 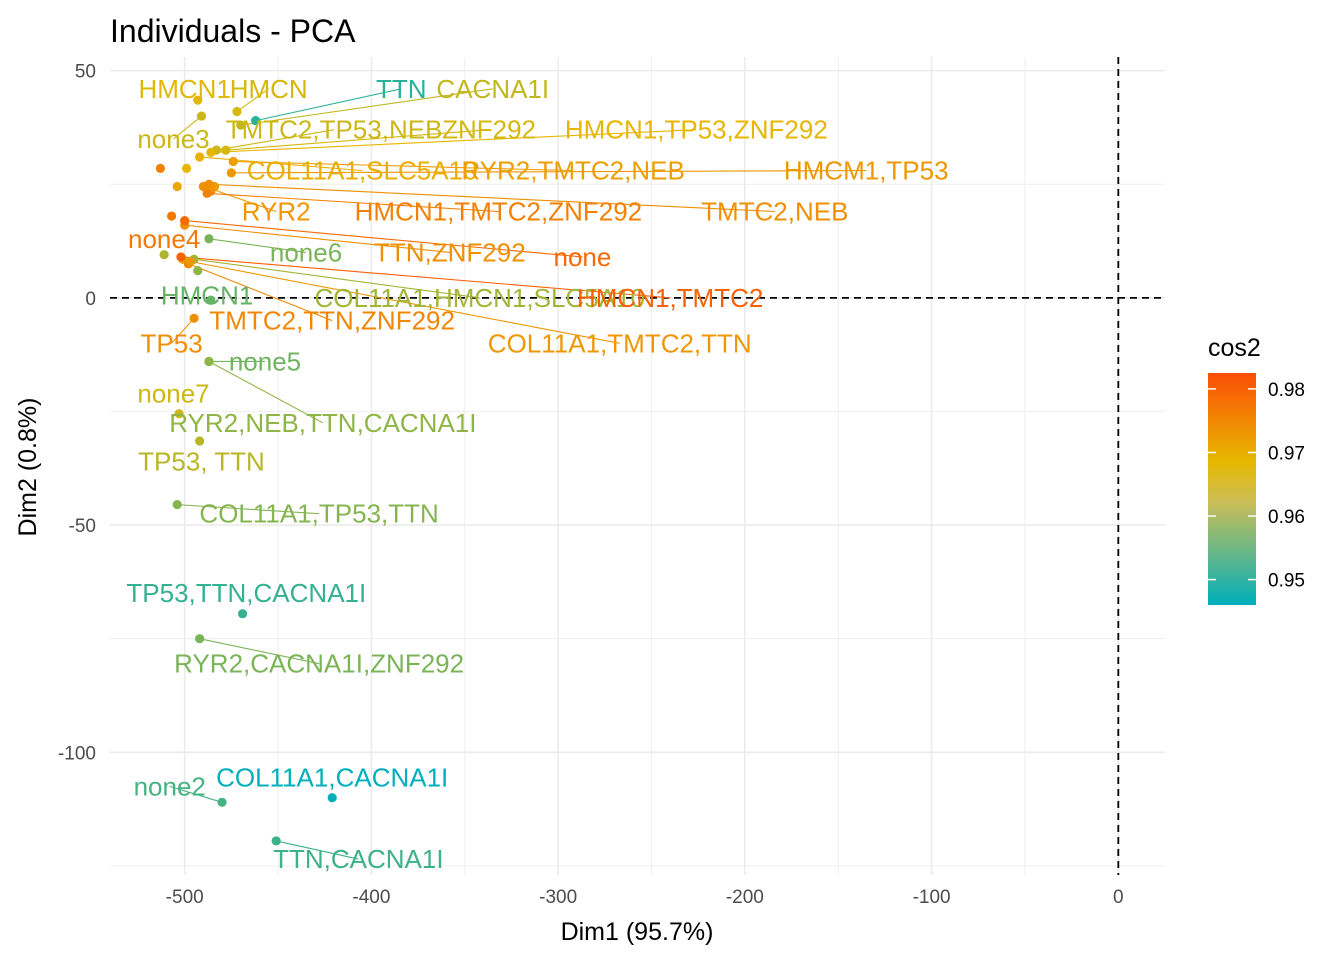 I want to click on point-label: TP53, TTN, so click(x=201, y=461).